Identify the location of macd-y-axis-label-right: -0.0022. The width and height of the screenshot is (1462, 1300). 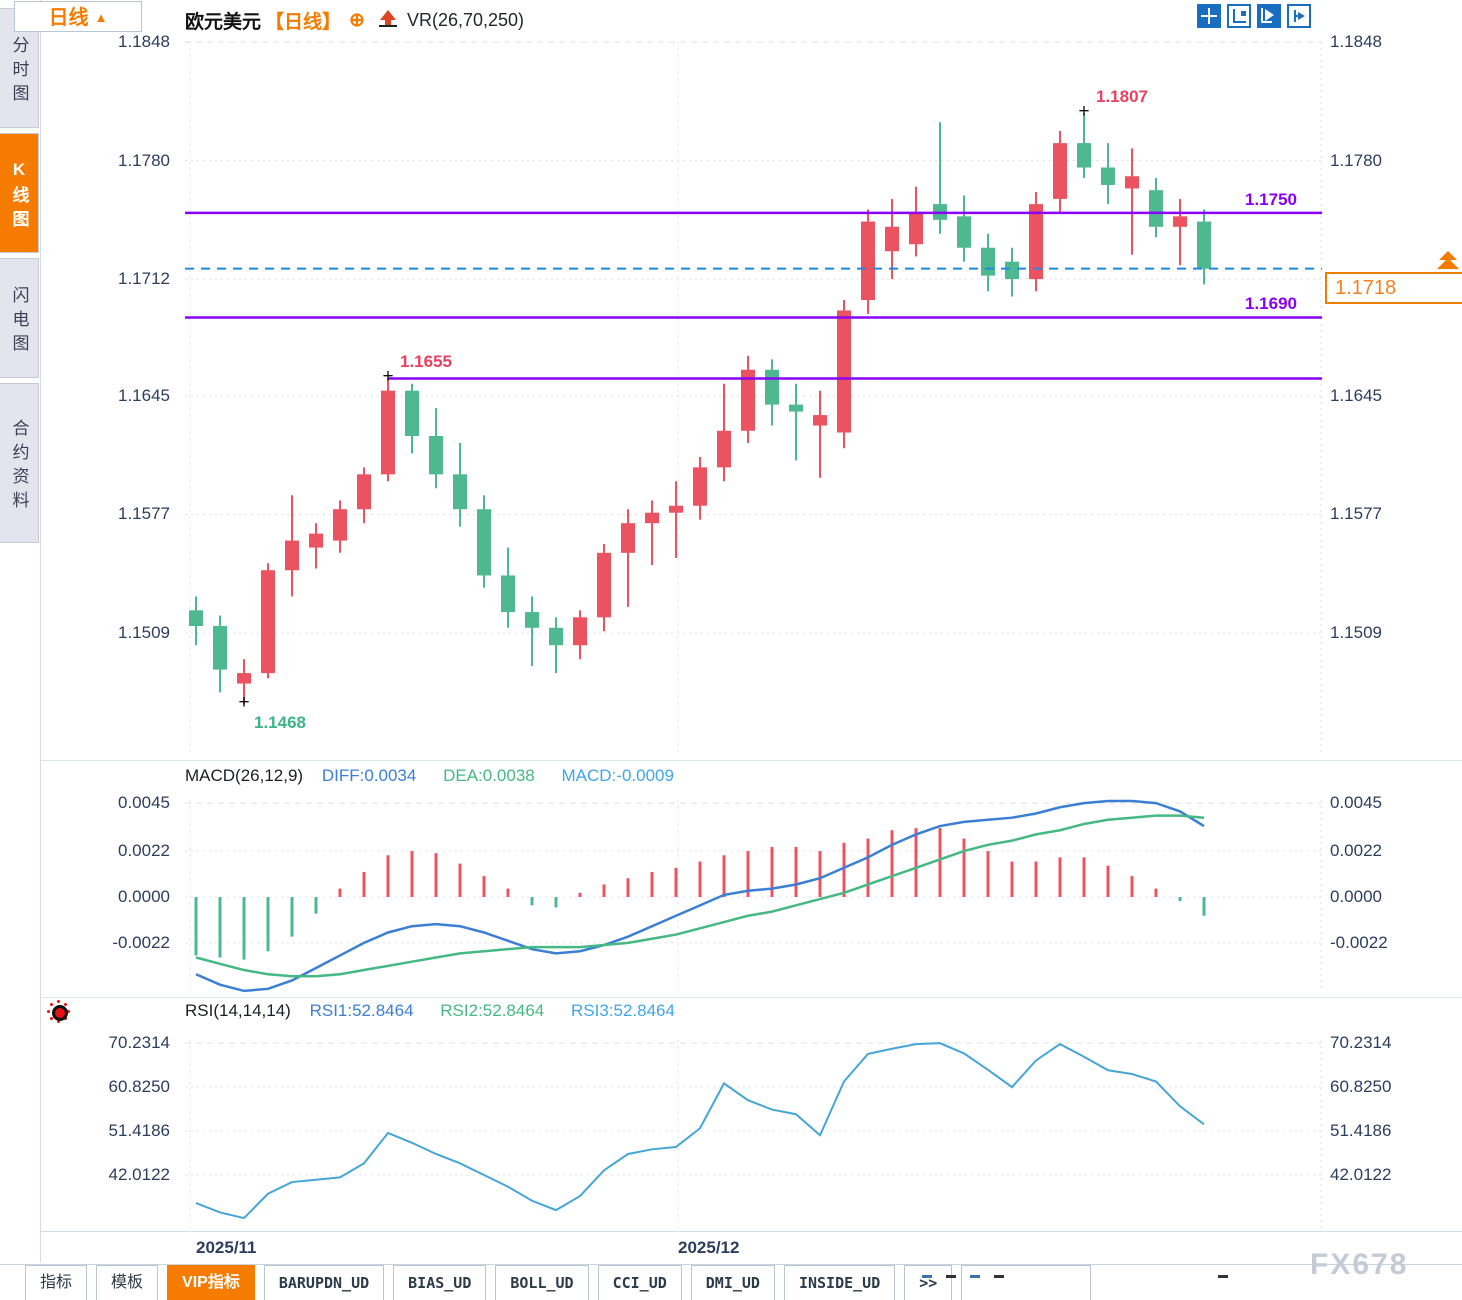
(1359, 942).